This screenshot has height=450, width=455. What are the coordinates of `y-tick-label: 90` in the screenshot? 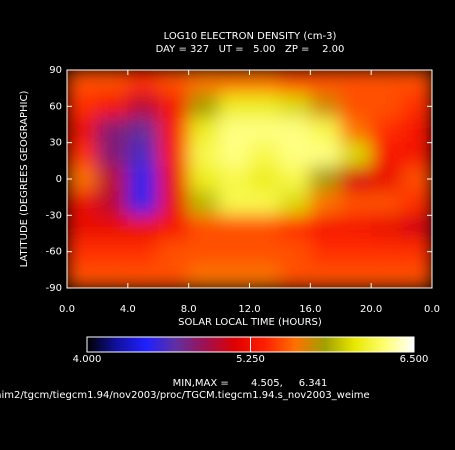 It's located at (55, 70).